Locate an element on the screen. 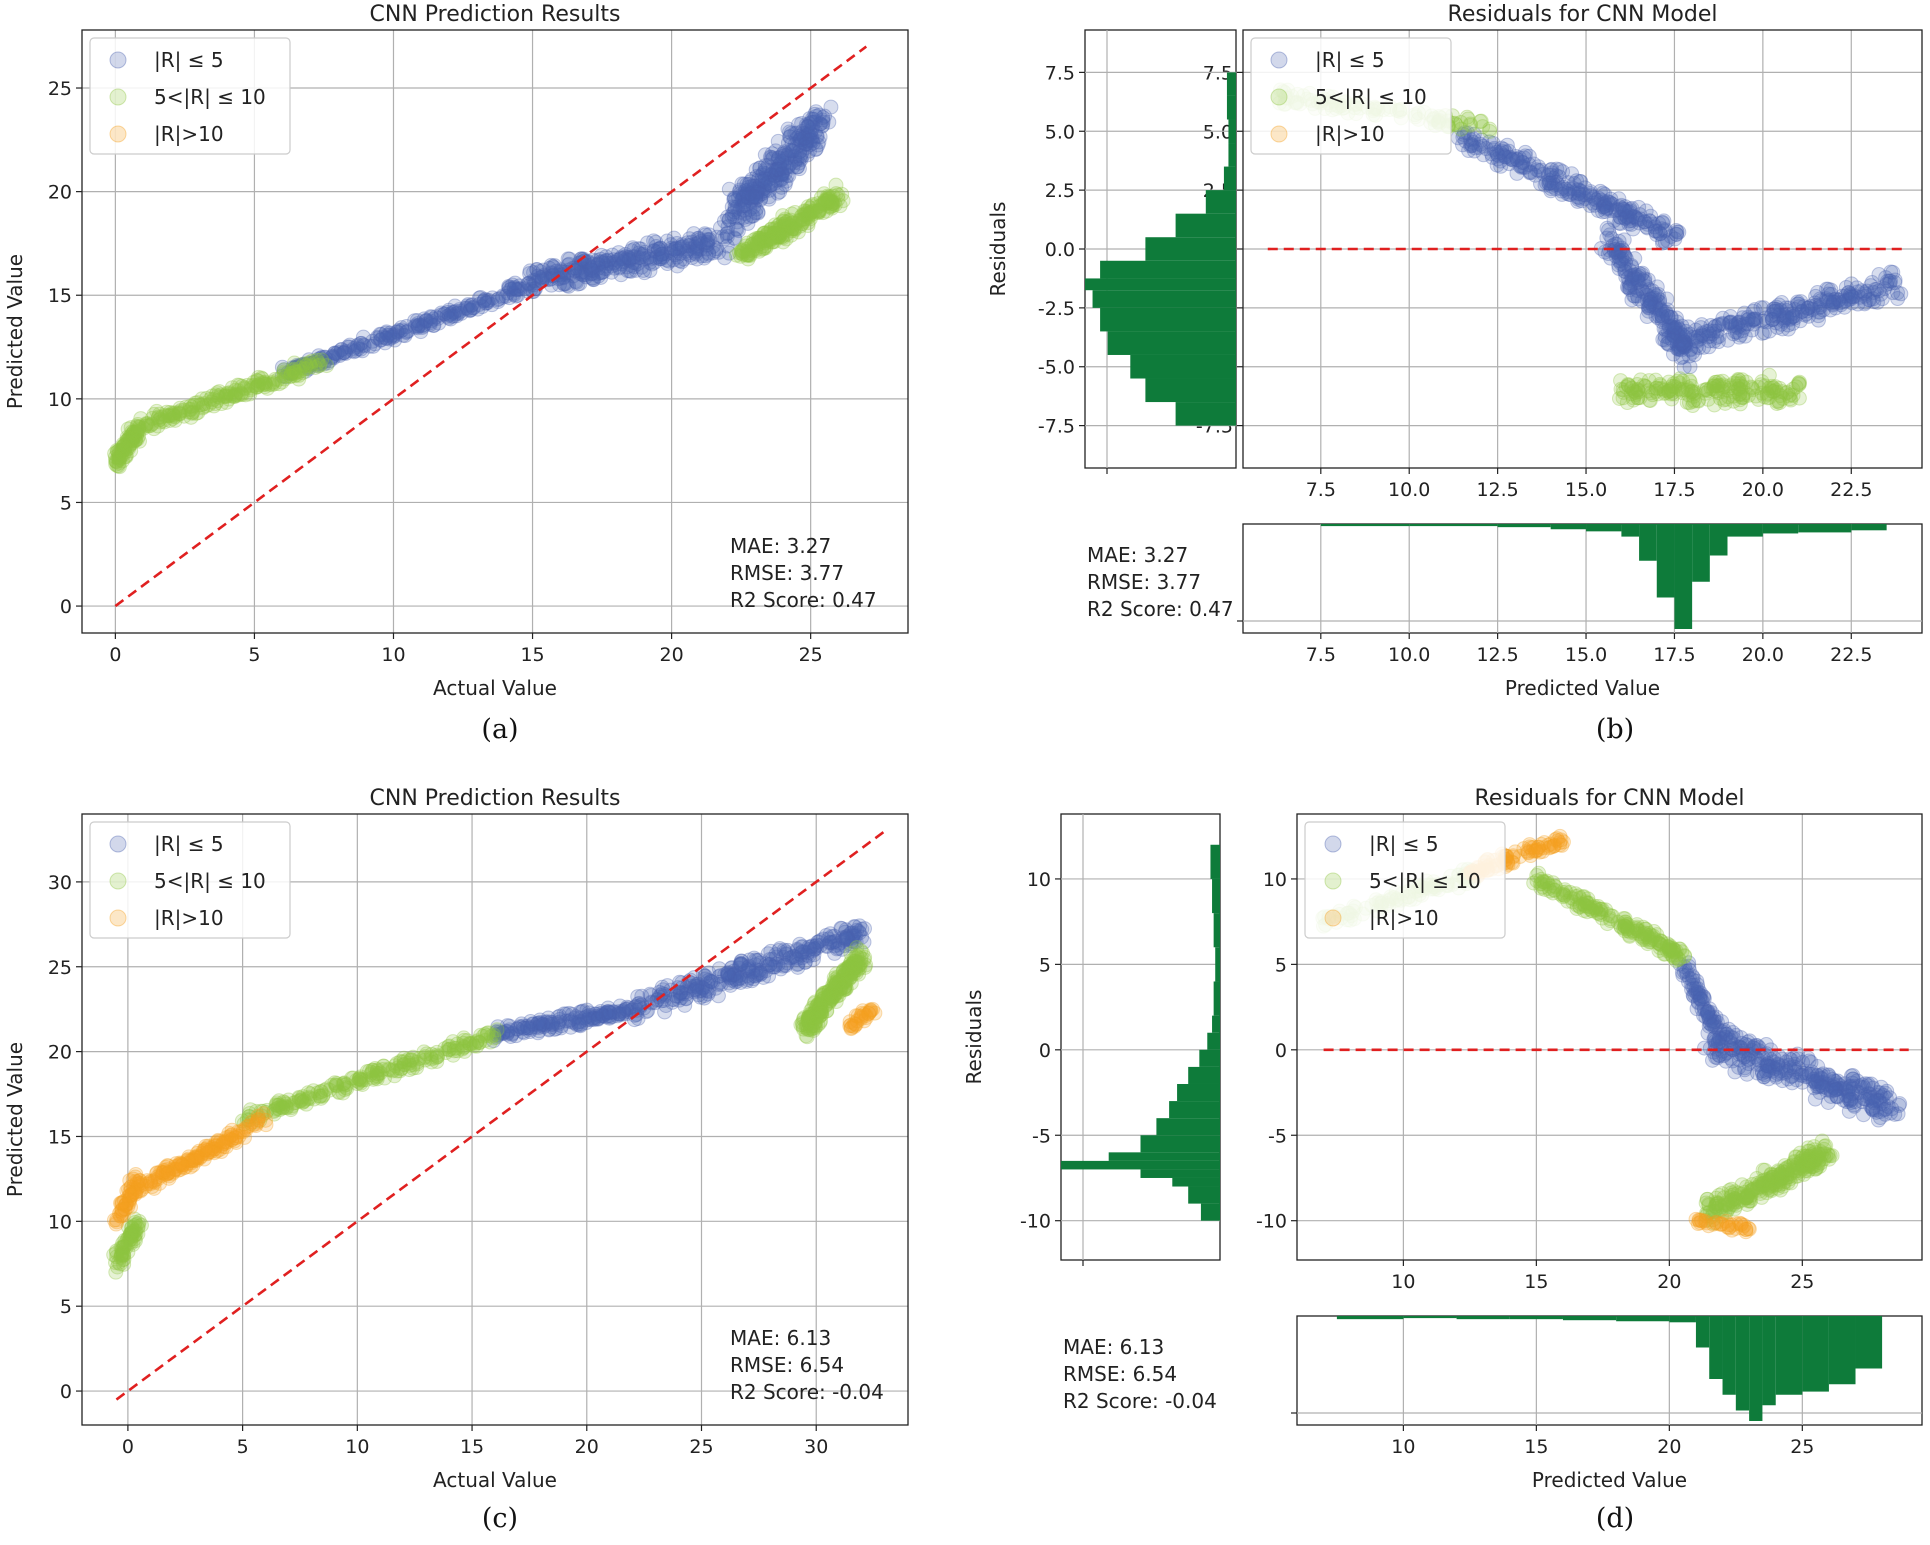 The image size is (1930, 1545). legend-label: |R|>10 is located at coordinates (189, 918).